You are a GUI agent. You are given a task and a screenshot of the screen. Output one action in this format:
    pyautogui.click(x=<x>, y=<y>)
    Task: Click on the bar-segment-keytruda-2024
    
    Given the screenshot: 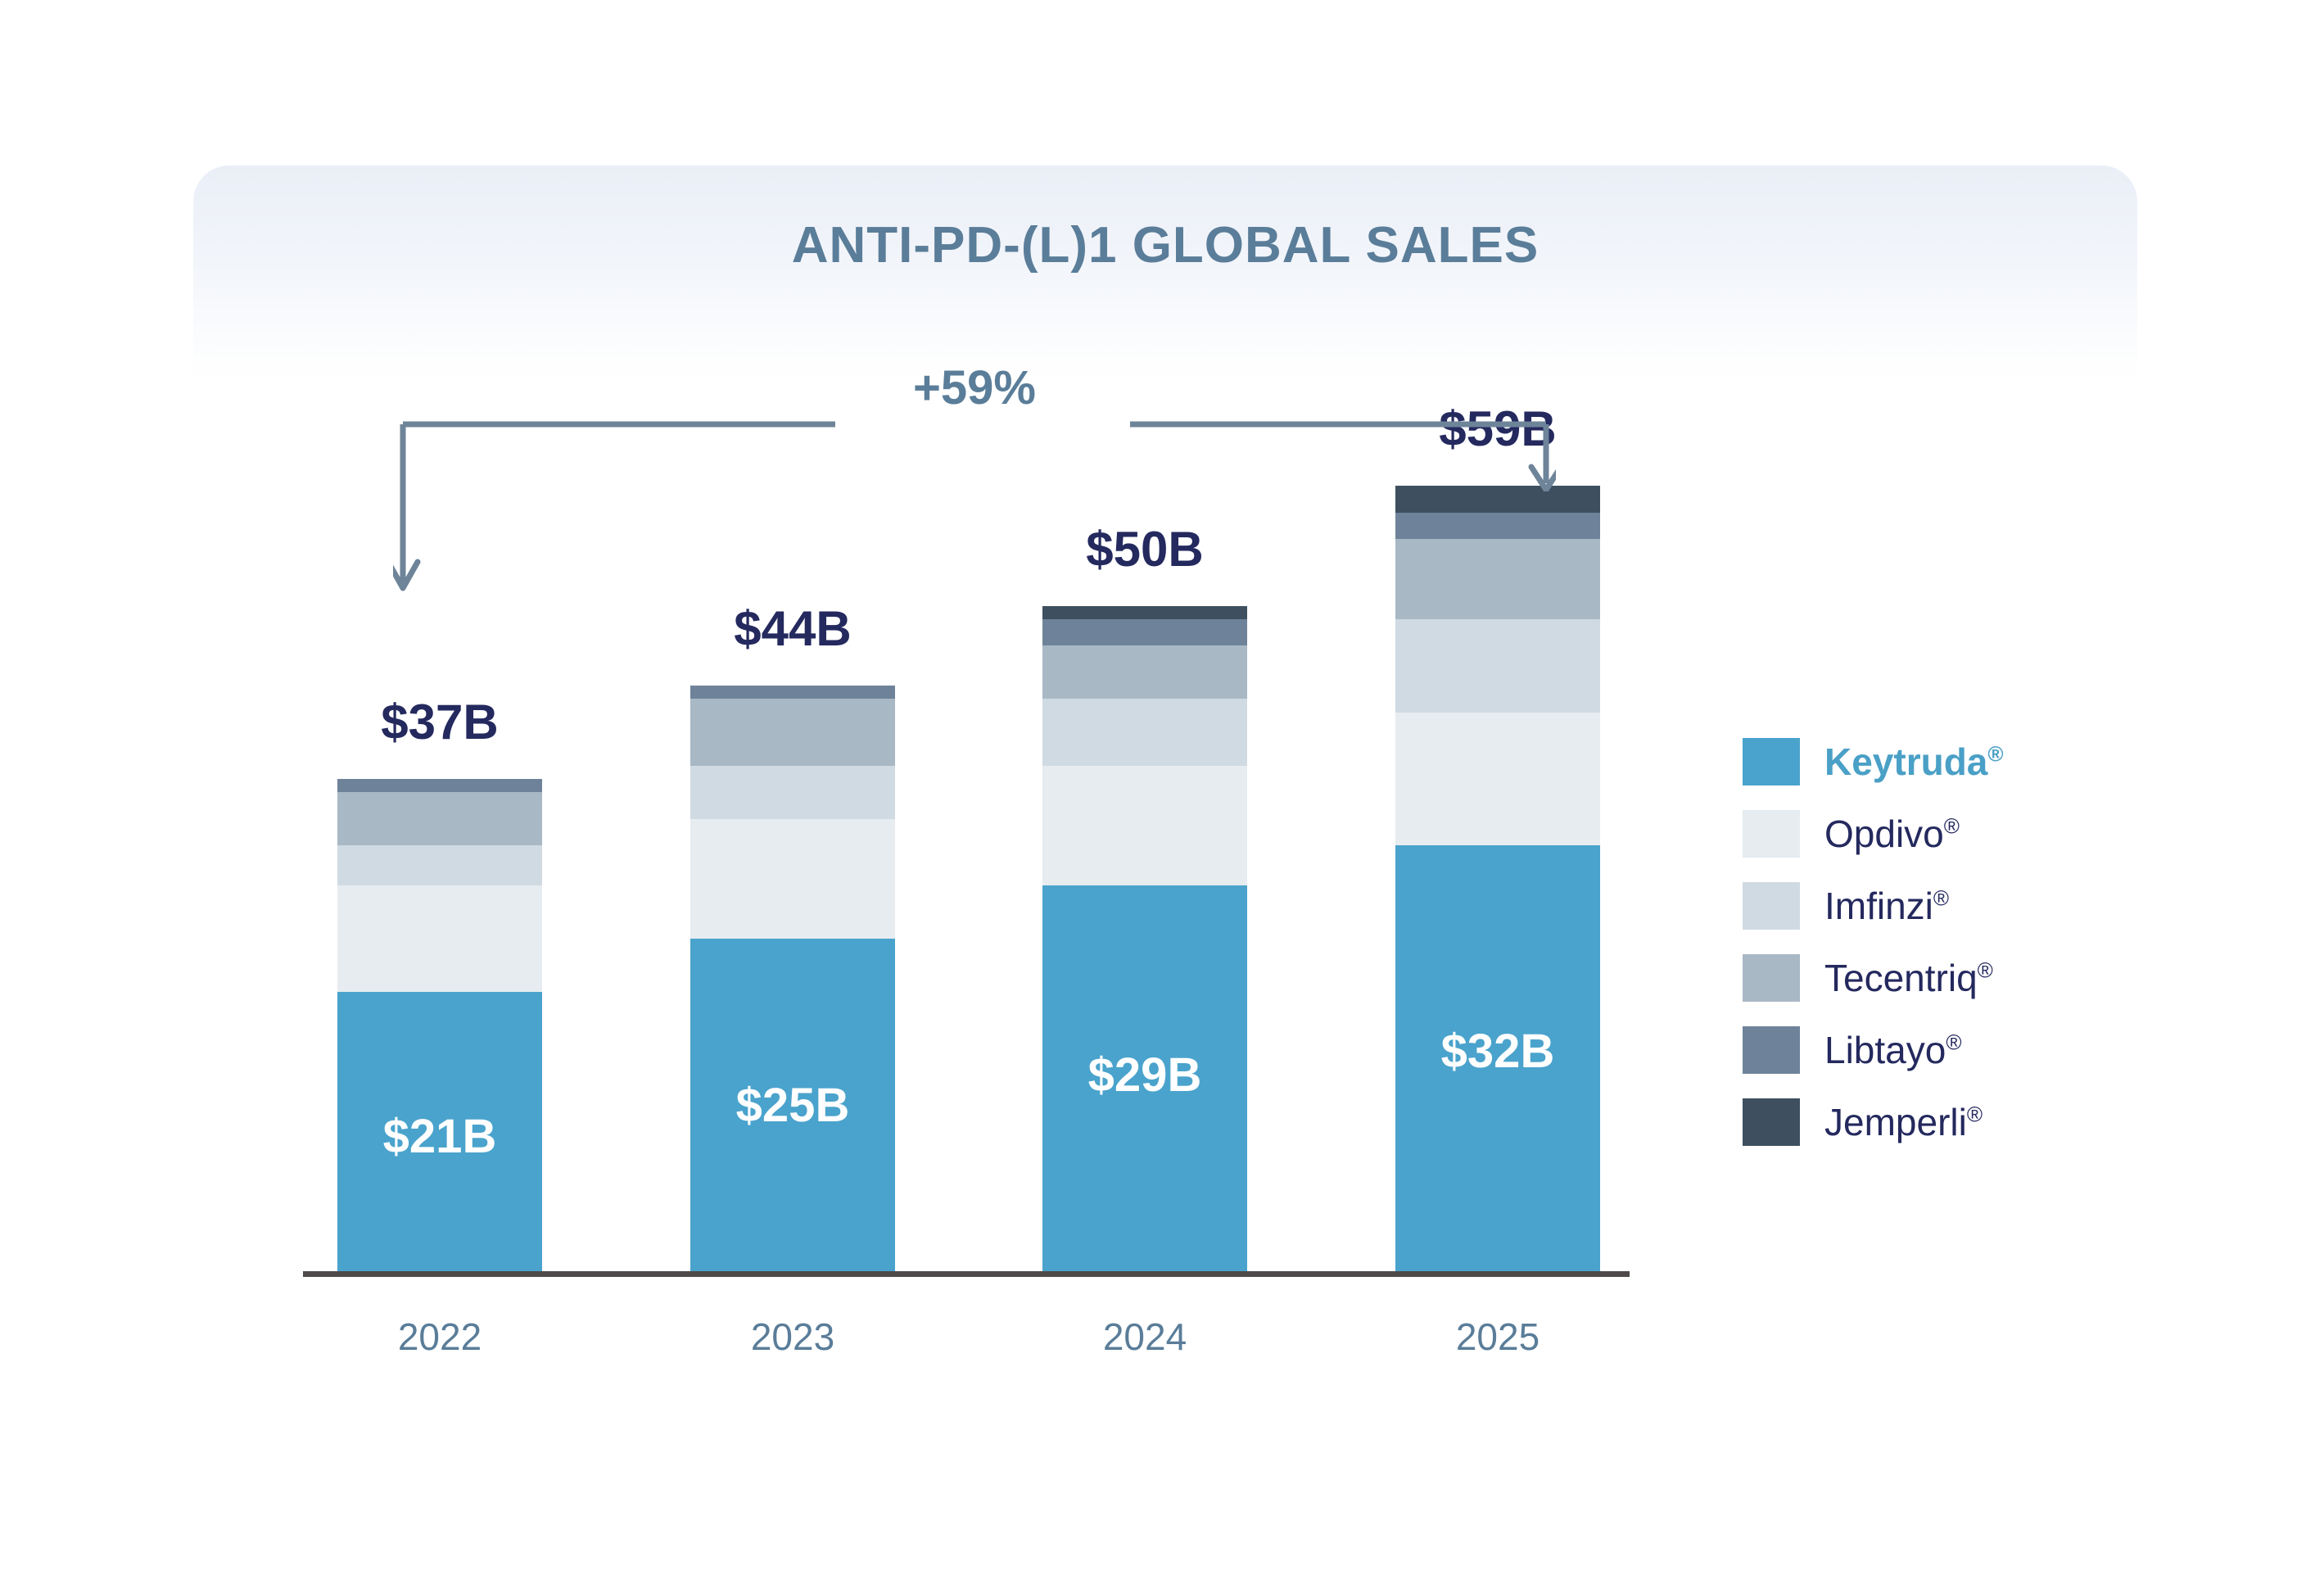 What is the action you would take?
    pyautogui.click(x=1144, y=1078)
    